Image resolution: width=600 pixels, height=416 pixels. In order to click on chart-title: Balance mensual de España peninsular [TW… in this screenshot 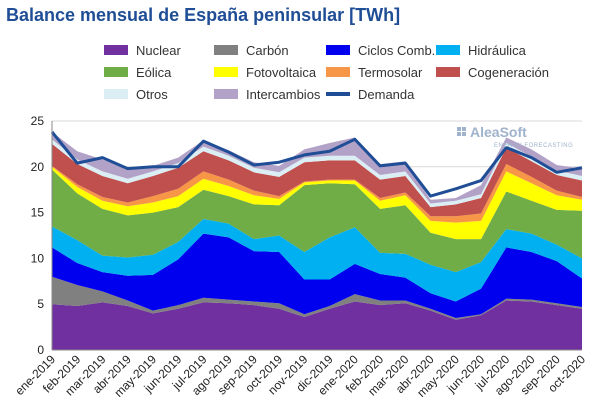, I will do `click(203, 15)`.